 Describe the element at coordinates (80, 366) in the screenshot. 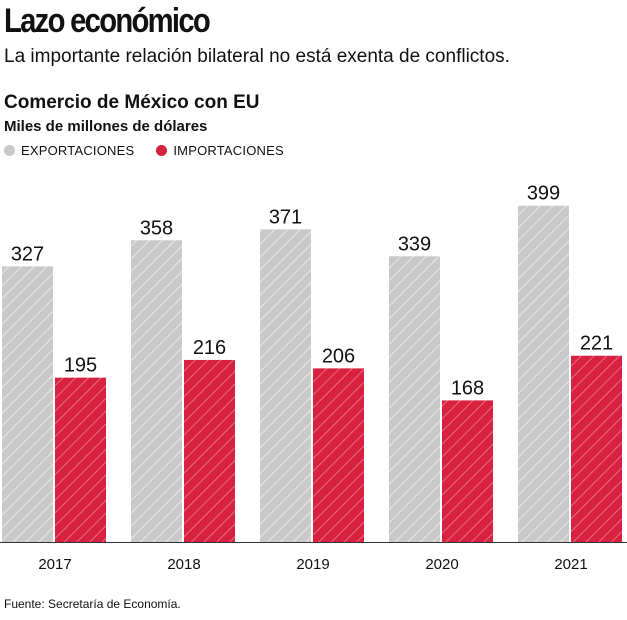

I see `data-label-importaciones-2017: 195` at that location.